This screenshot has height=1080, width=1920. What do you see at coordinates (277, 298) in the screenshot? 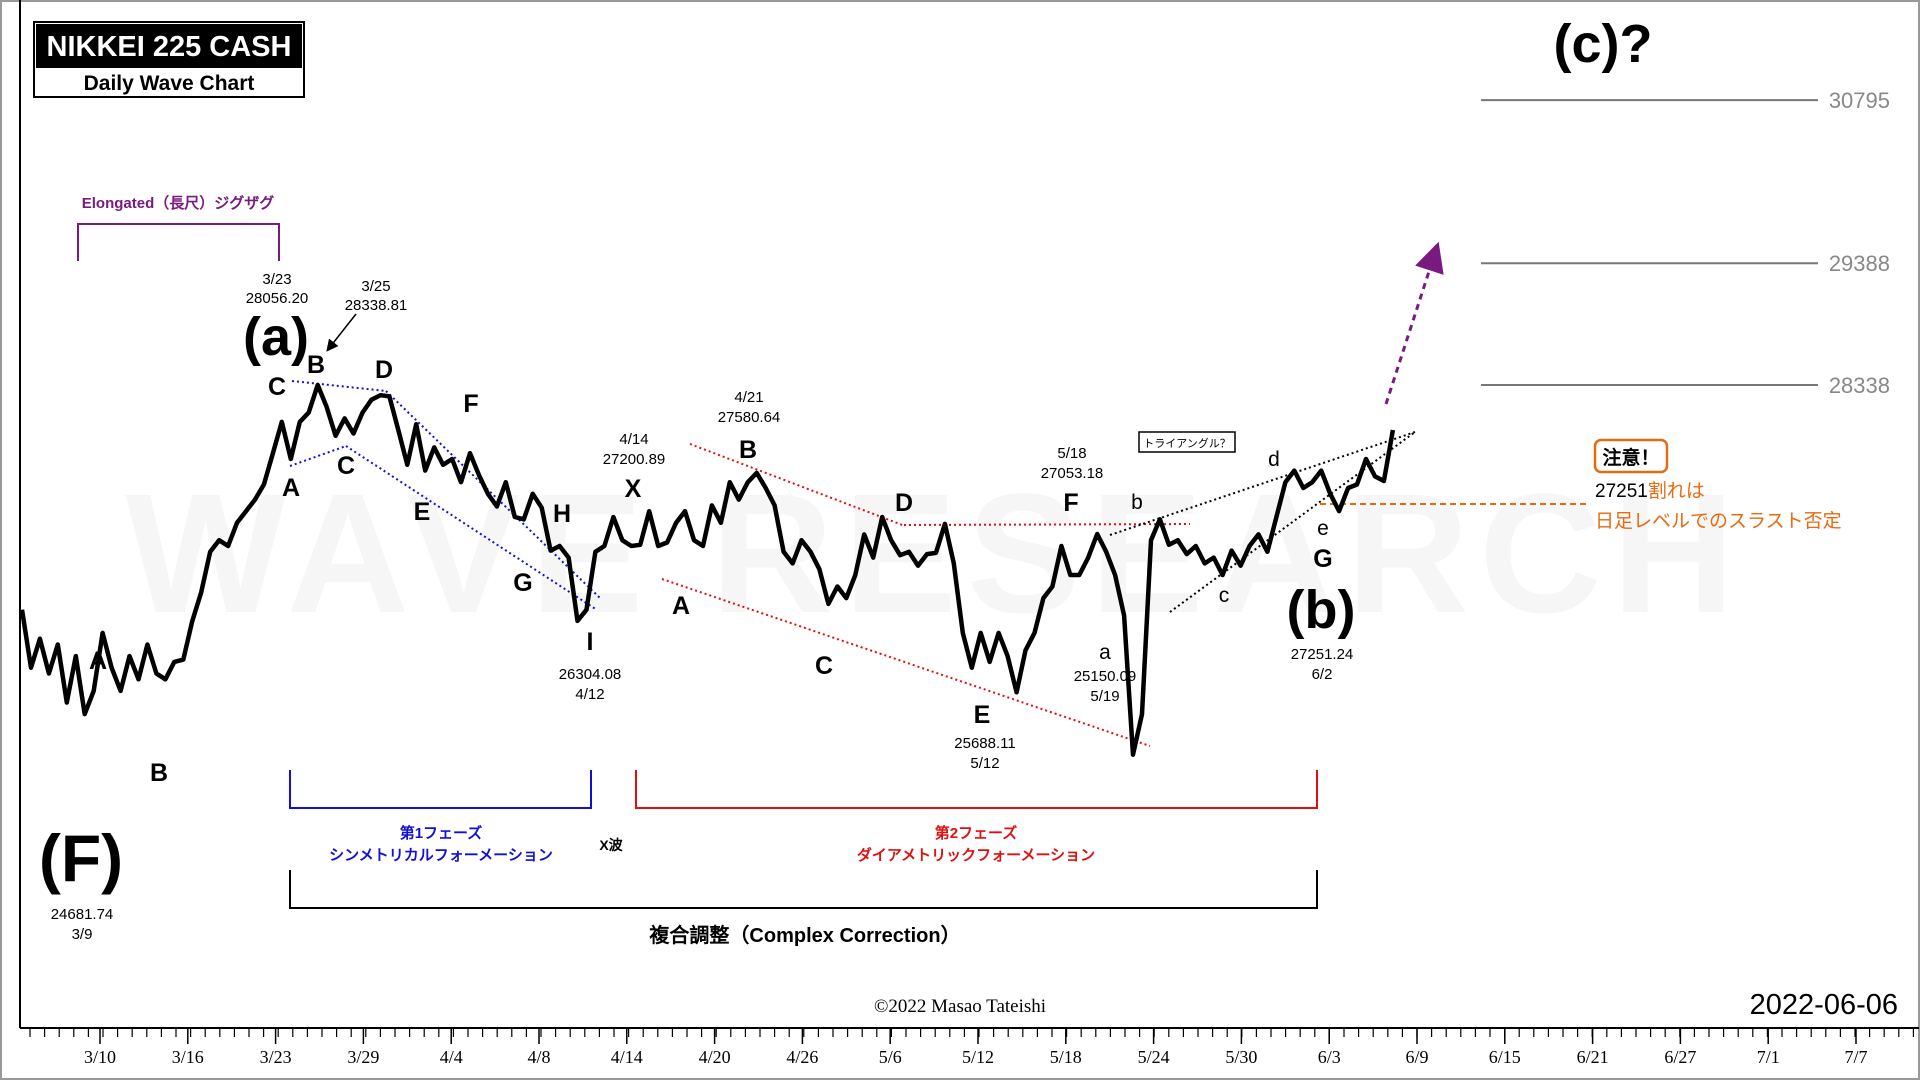
I see `price-value: 28056.20` at bounding box center [277, 298].